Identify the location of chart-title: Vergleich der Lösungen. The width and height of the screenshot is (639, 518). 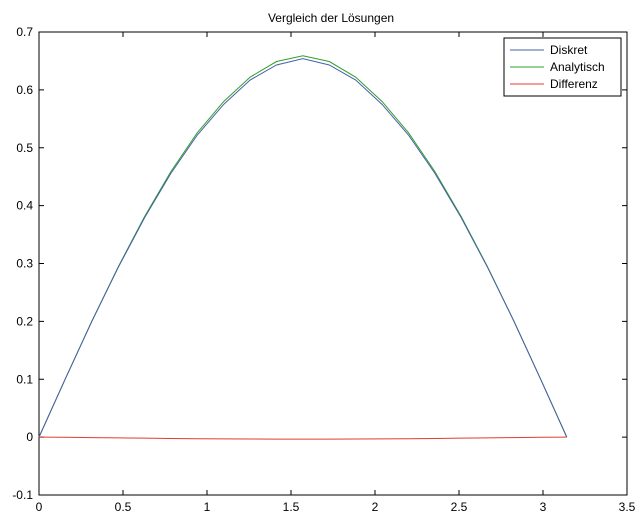
(331, 18).